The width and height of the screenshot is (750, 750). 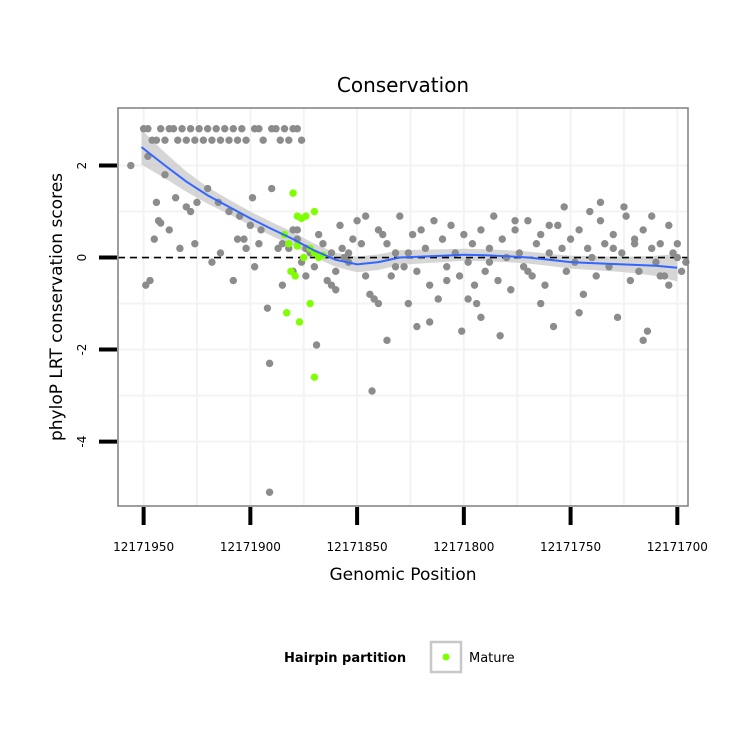 I want to click on legend-key-box, so click(x=446, y=657).